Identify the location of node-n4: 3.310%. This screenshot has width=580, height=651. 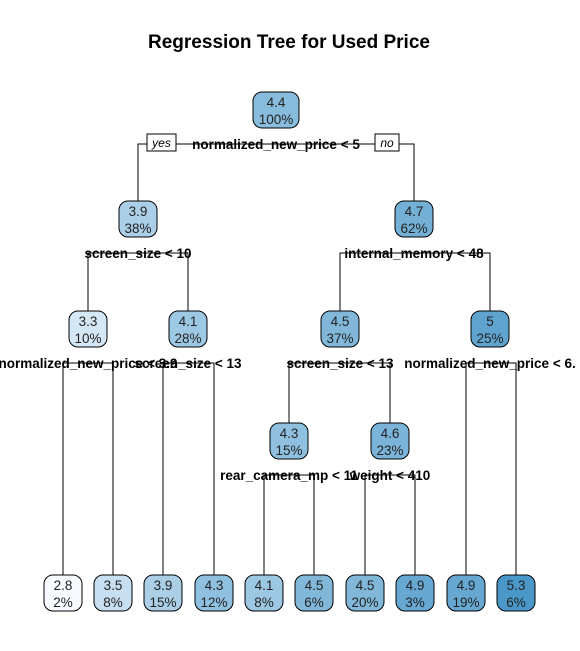
(88, 329).